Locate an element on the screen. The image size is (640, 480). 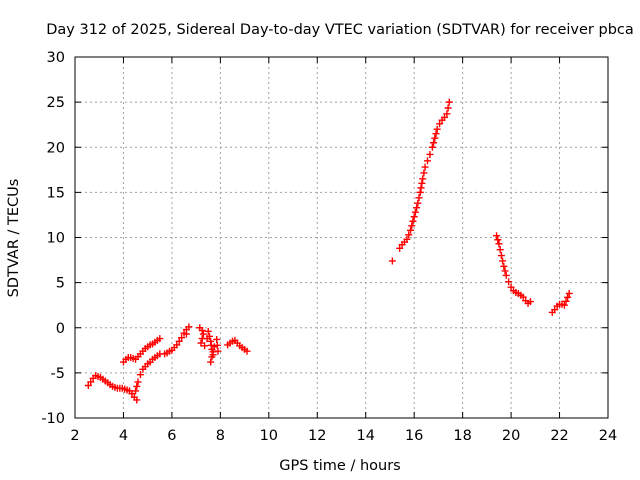
x-tick-label: 16 is located at coordinates (414, 436).